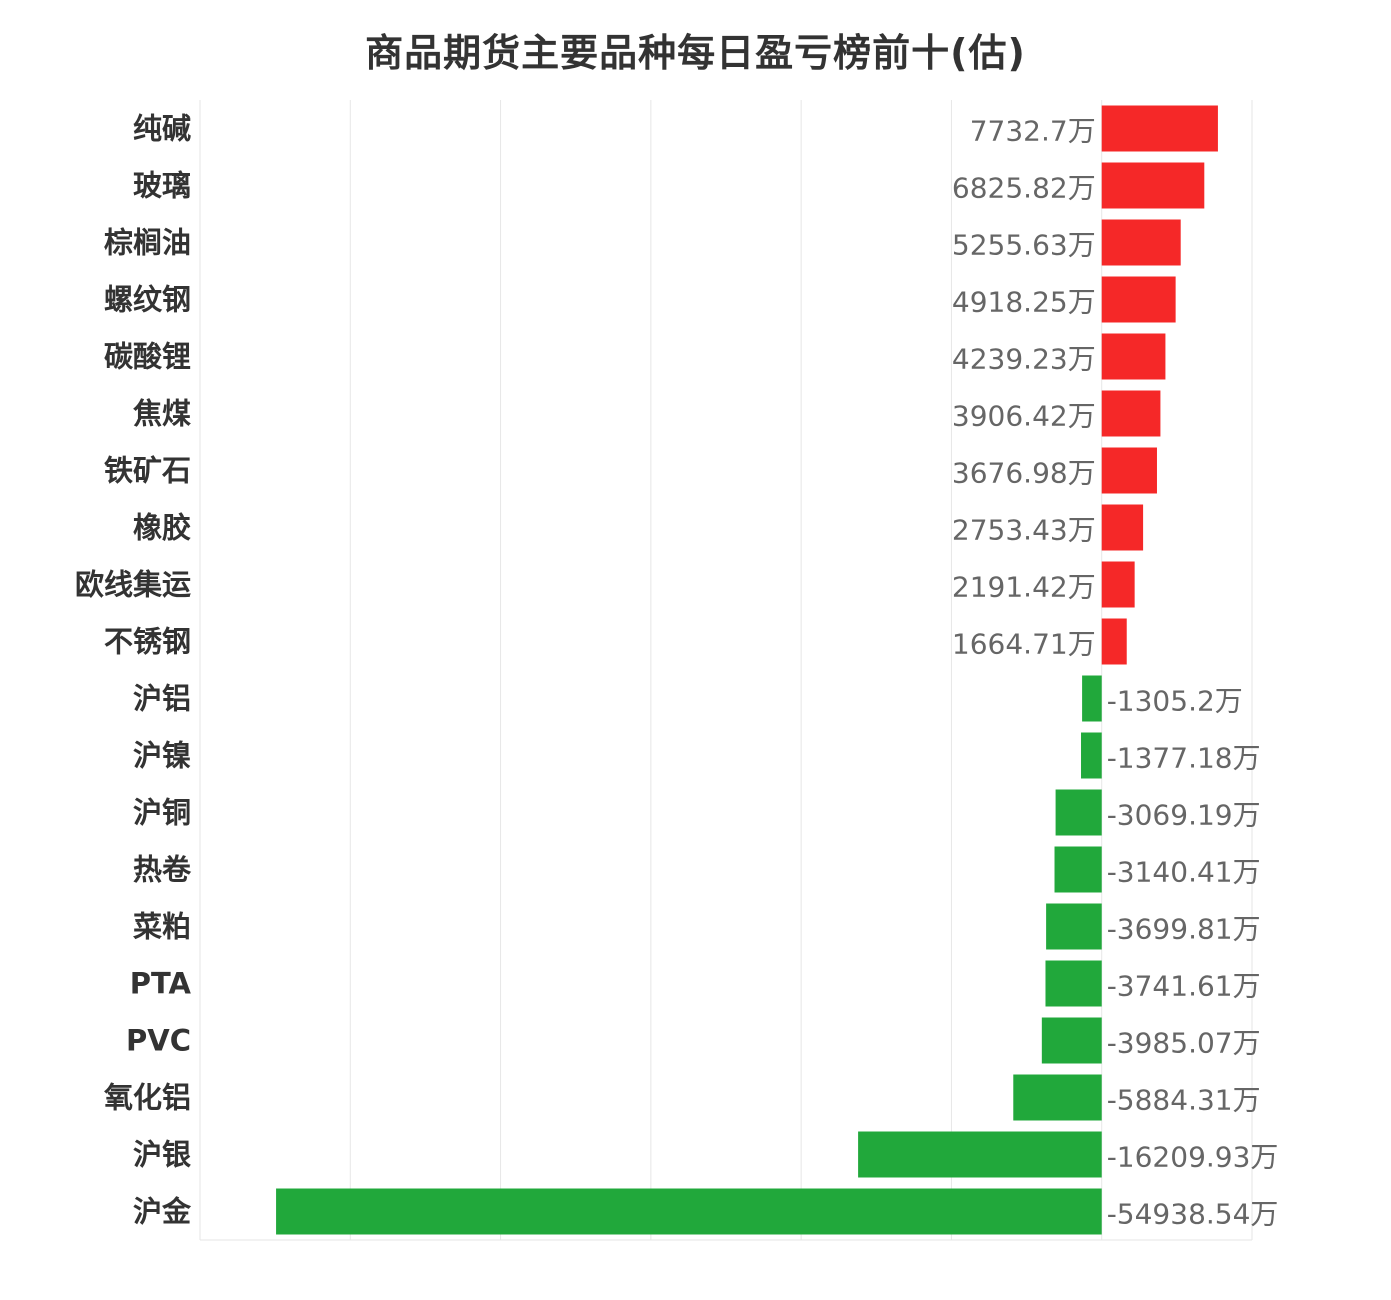  Describe the element at coordinates (1024, 359) in the screenshot. I see `value-label-4: 4239.23万` at that location.